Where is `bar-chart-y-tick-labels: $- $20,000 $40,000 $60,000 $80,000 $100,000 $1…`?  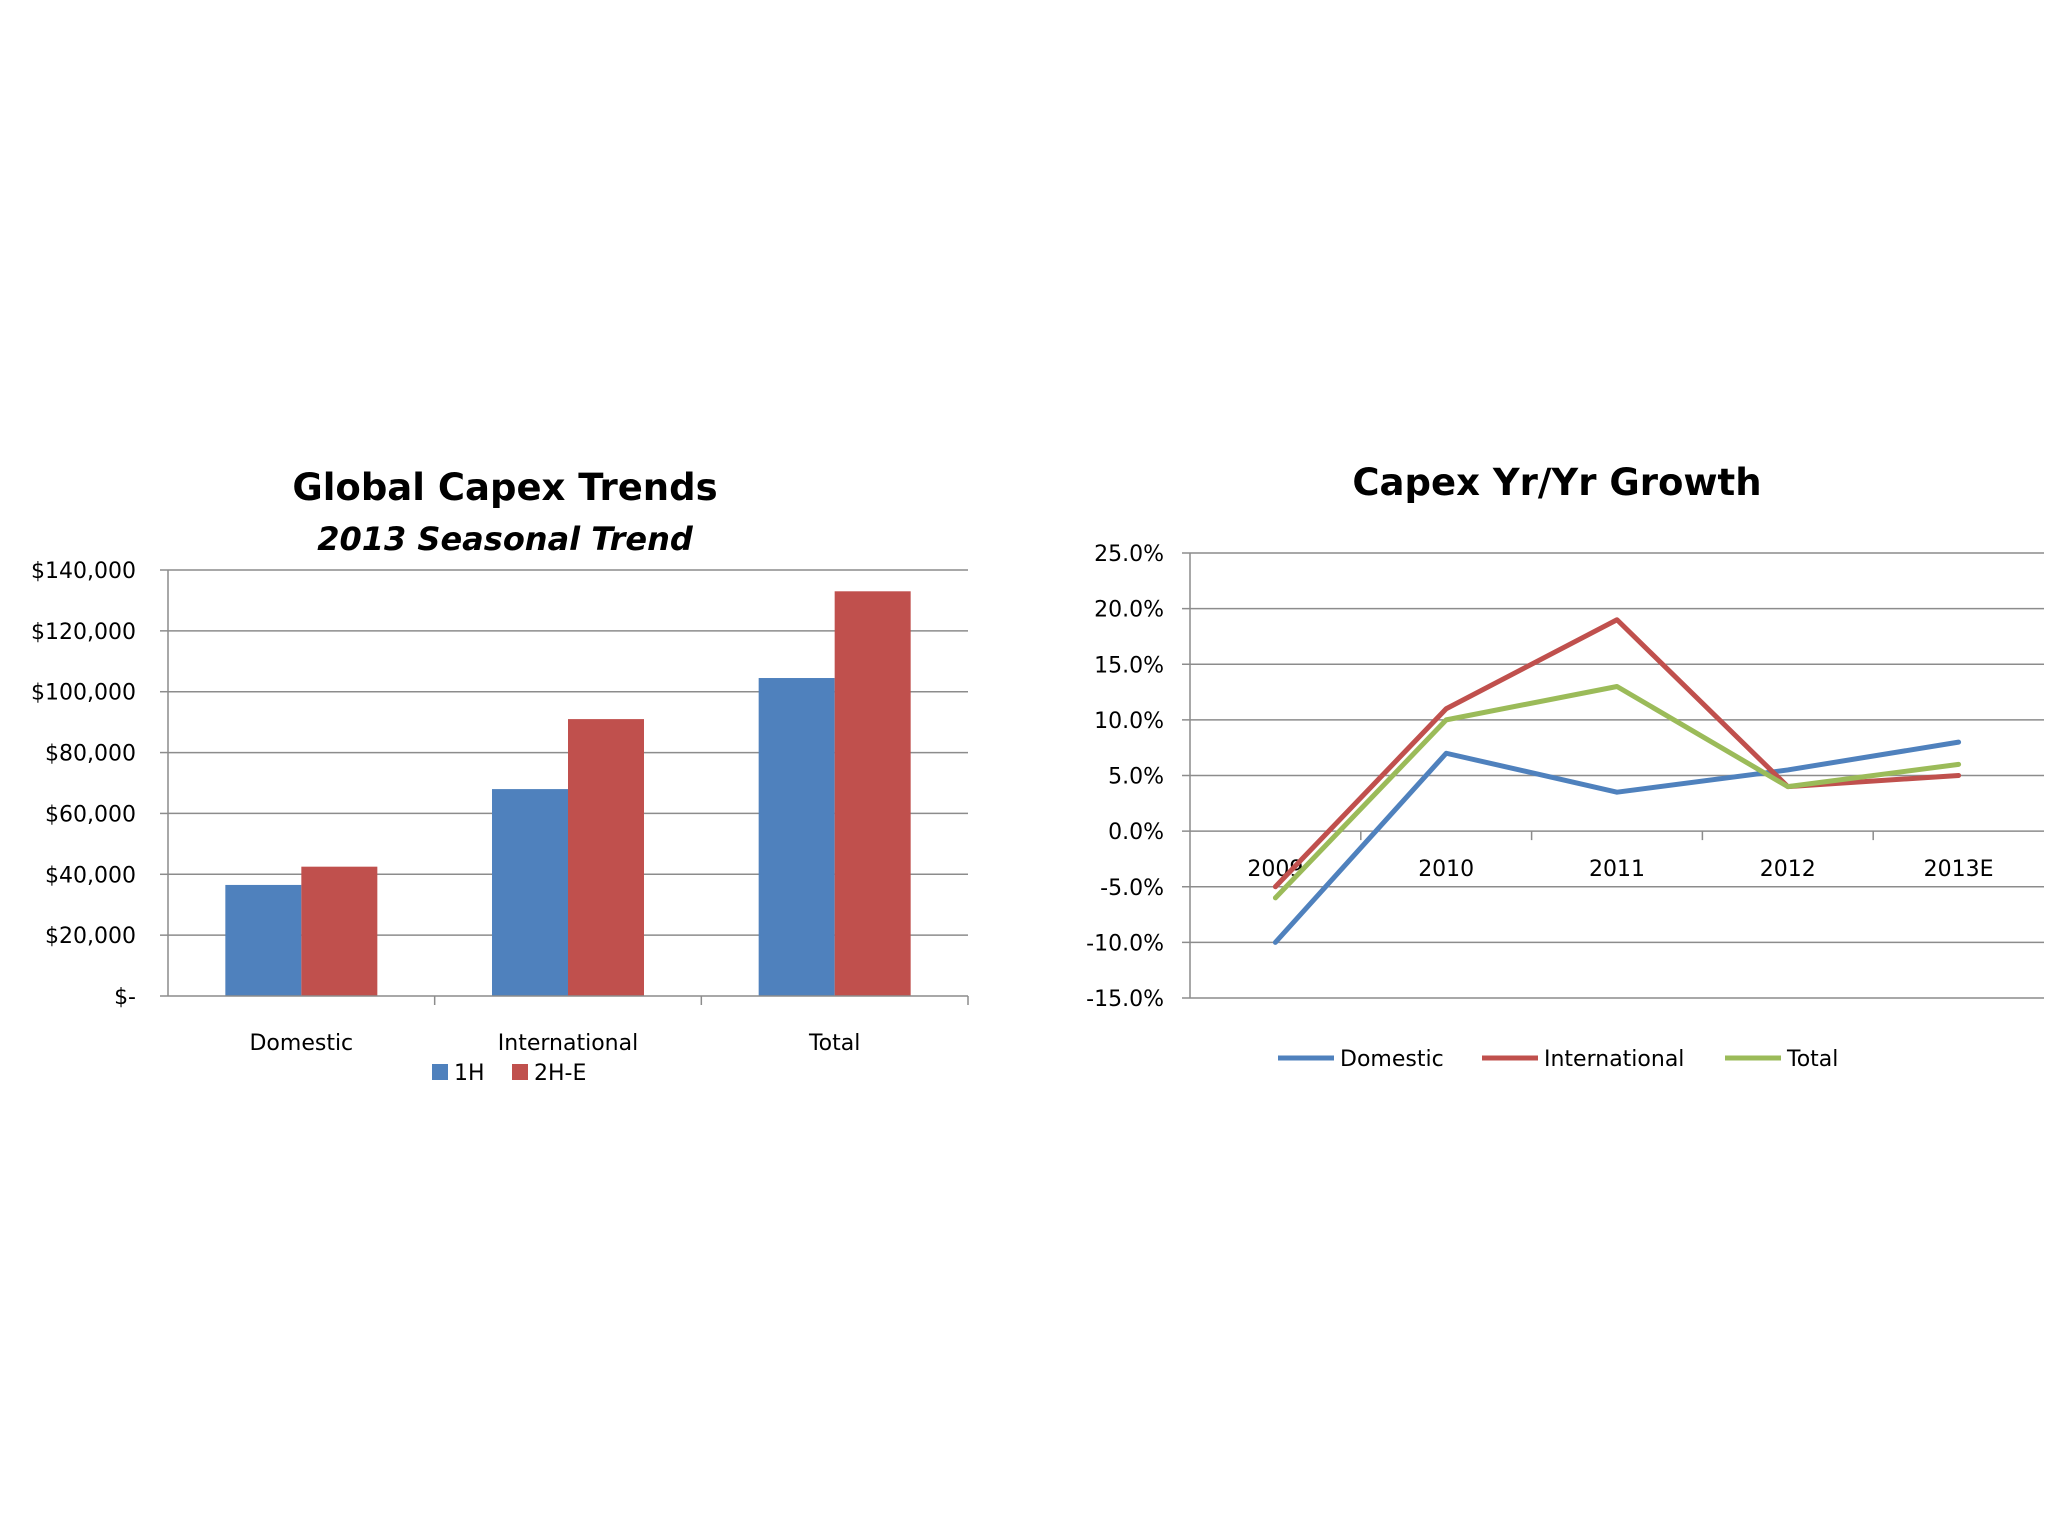
bar-chart-y-tick-labels: $- $20,000 $40,000 $60,000 $80,000 $100,000 $1… is located at coordinates (83, 784).